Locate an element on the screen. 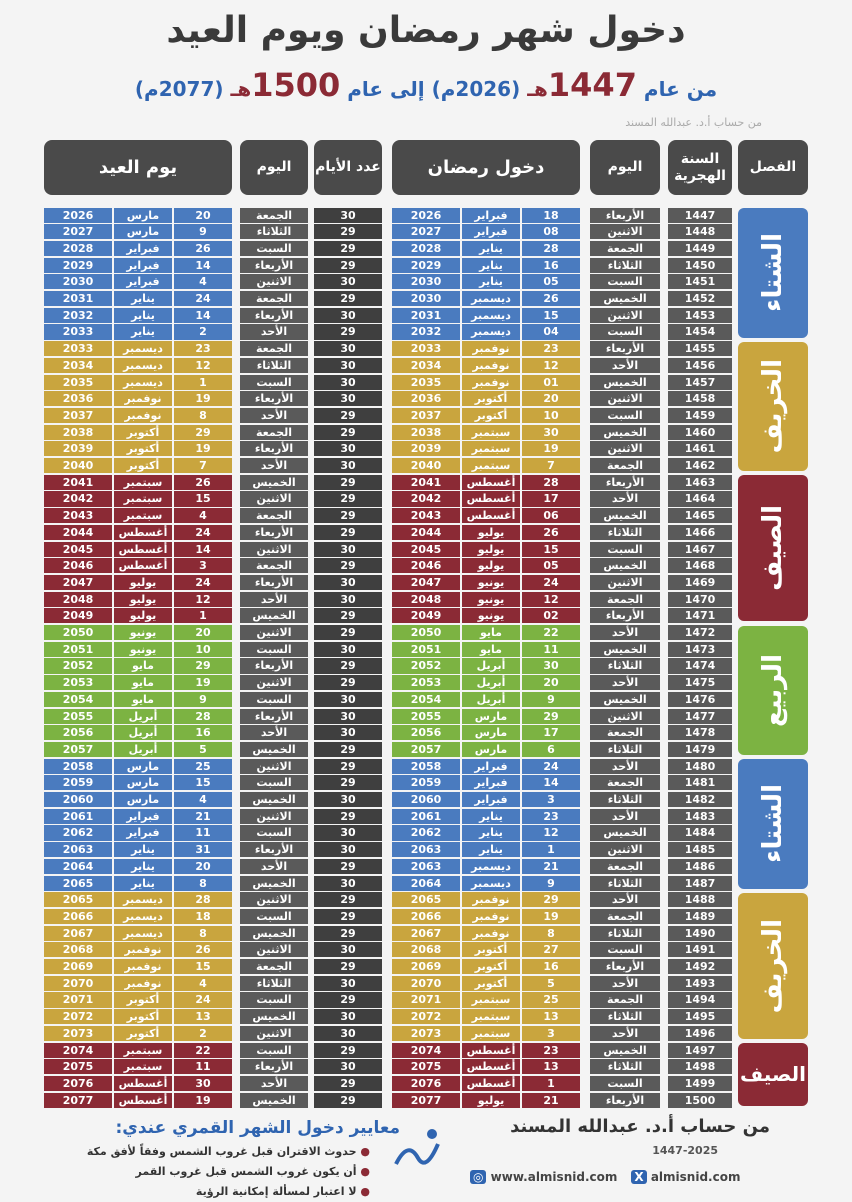  table-cell: 16 is located at coordinates (551, 967).